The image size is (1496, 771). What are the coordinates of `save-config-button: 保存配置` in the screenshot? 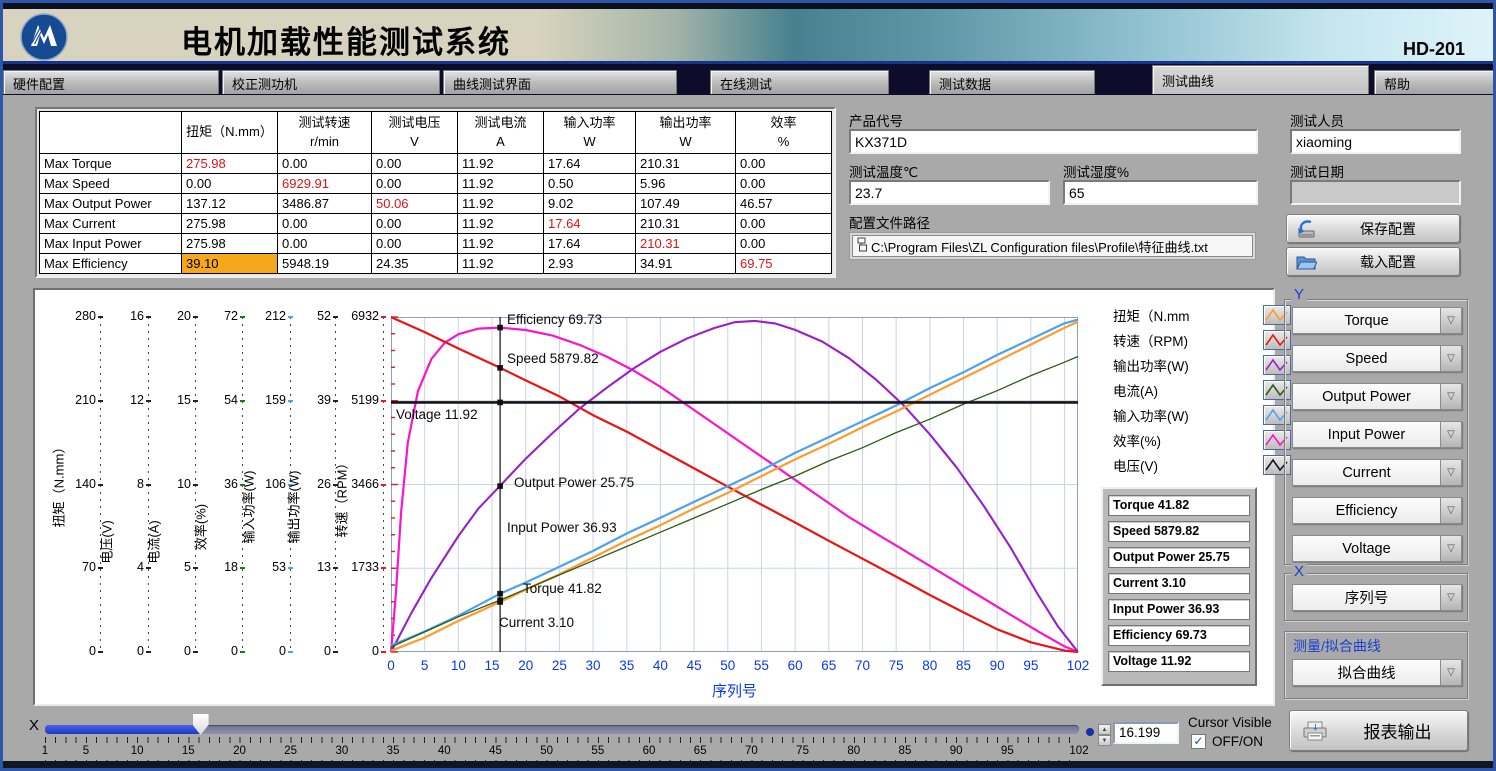 It's located at (1373, 228).